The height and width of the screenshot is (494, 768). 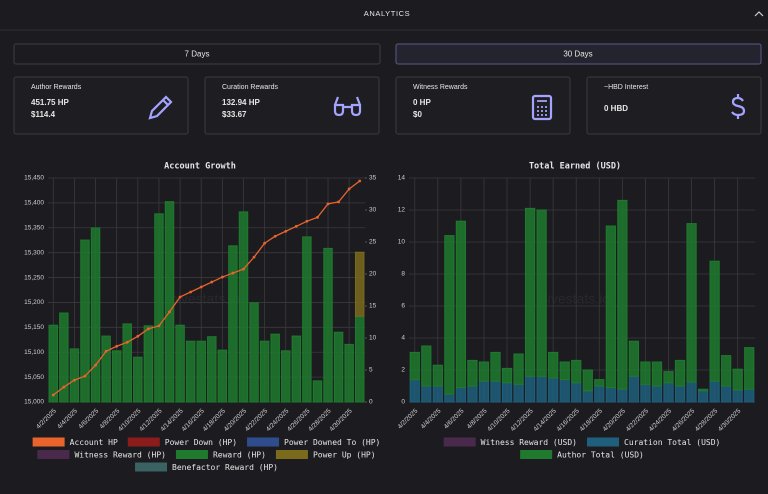 I want to click on y-tick-label: 4, so click(x=403, y=338).